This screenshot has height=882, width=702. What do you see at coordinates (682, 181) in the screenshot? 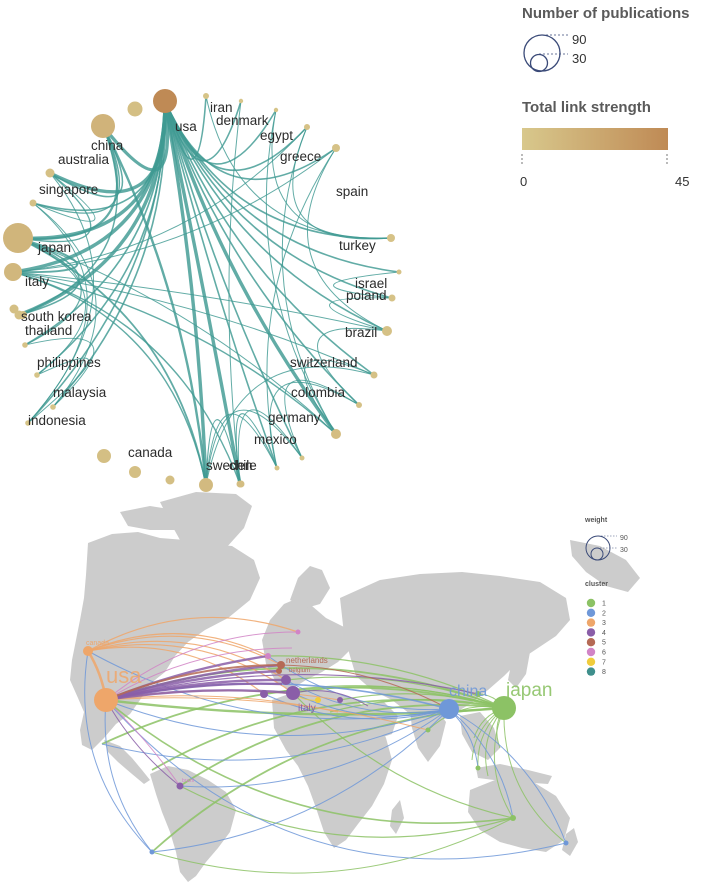
I see `color-legend-max: 45` at bounding box center [682, 181].